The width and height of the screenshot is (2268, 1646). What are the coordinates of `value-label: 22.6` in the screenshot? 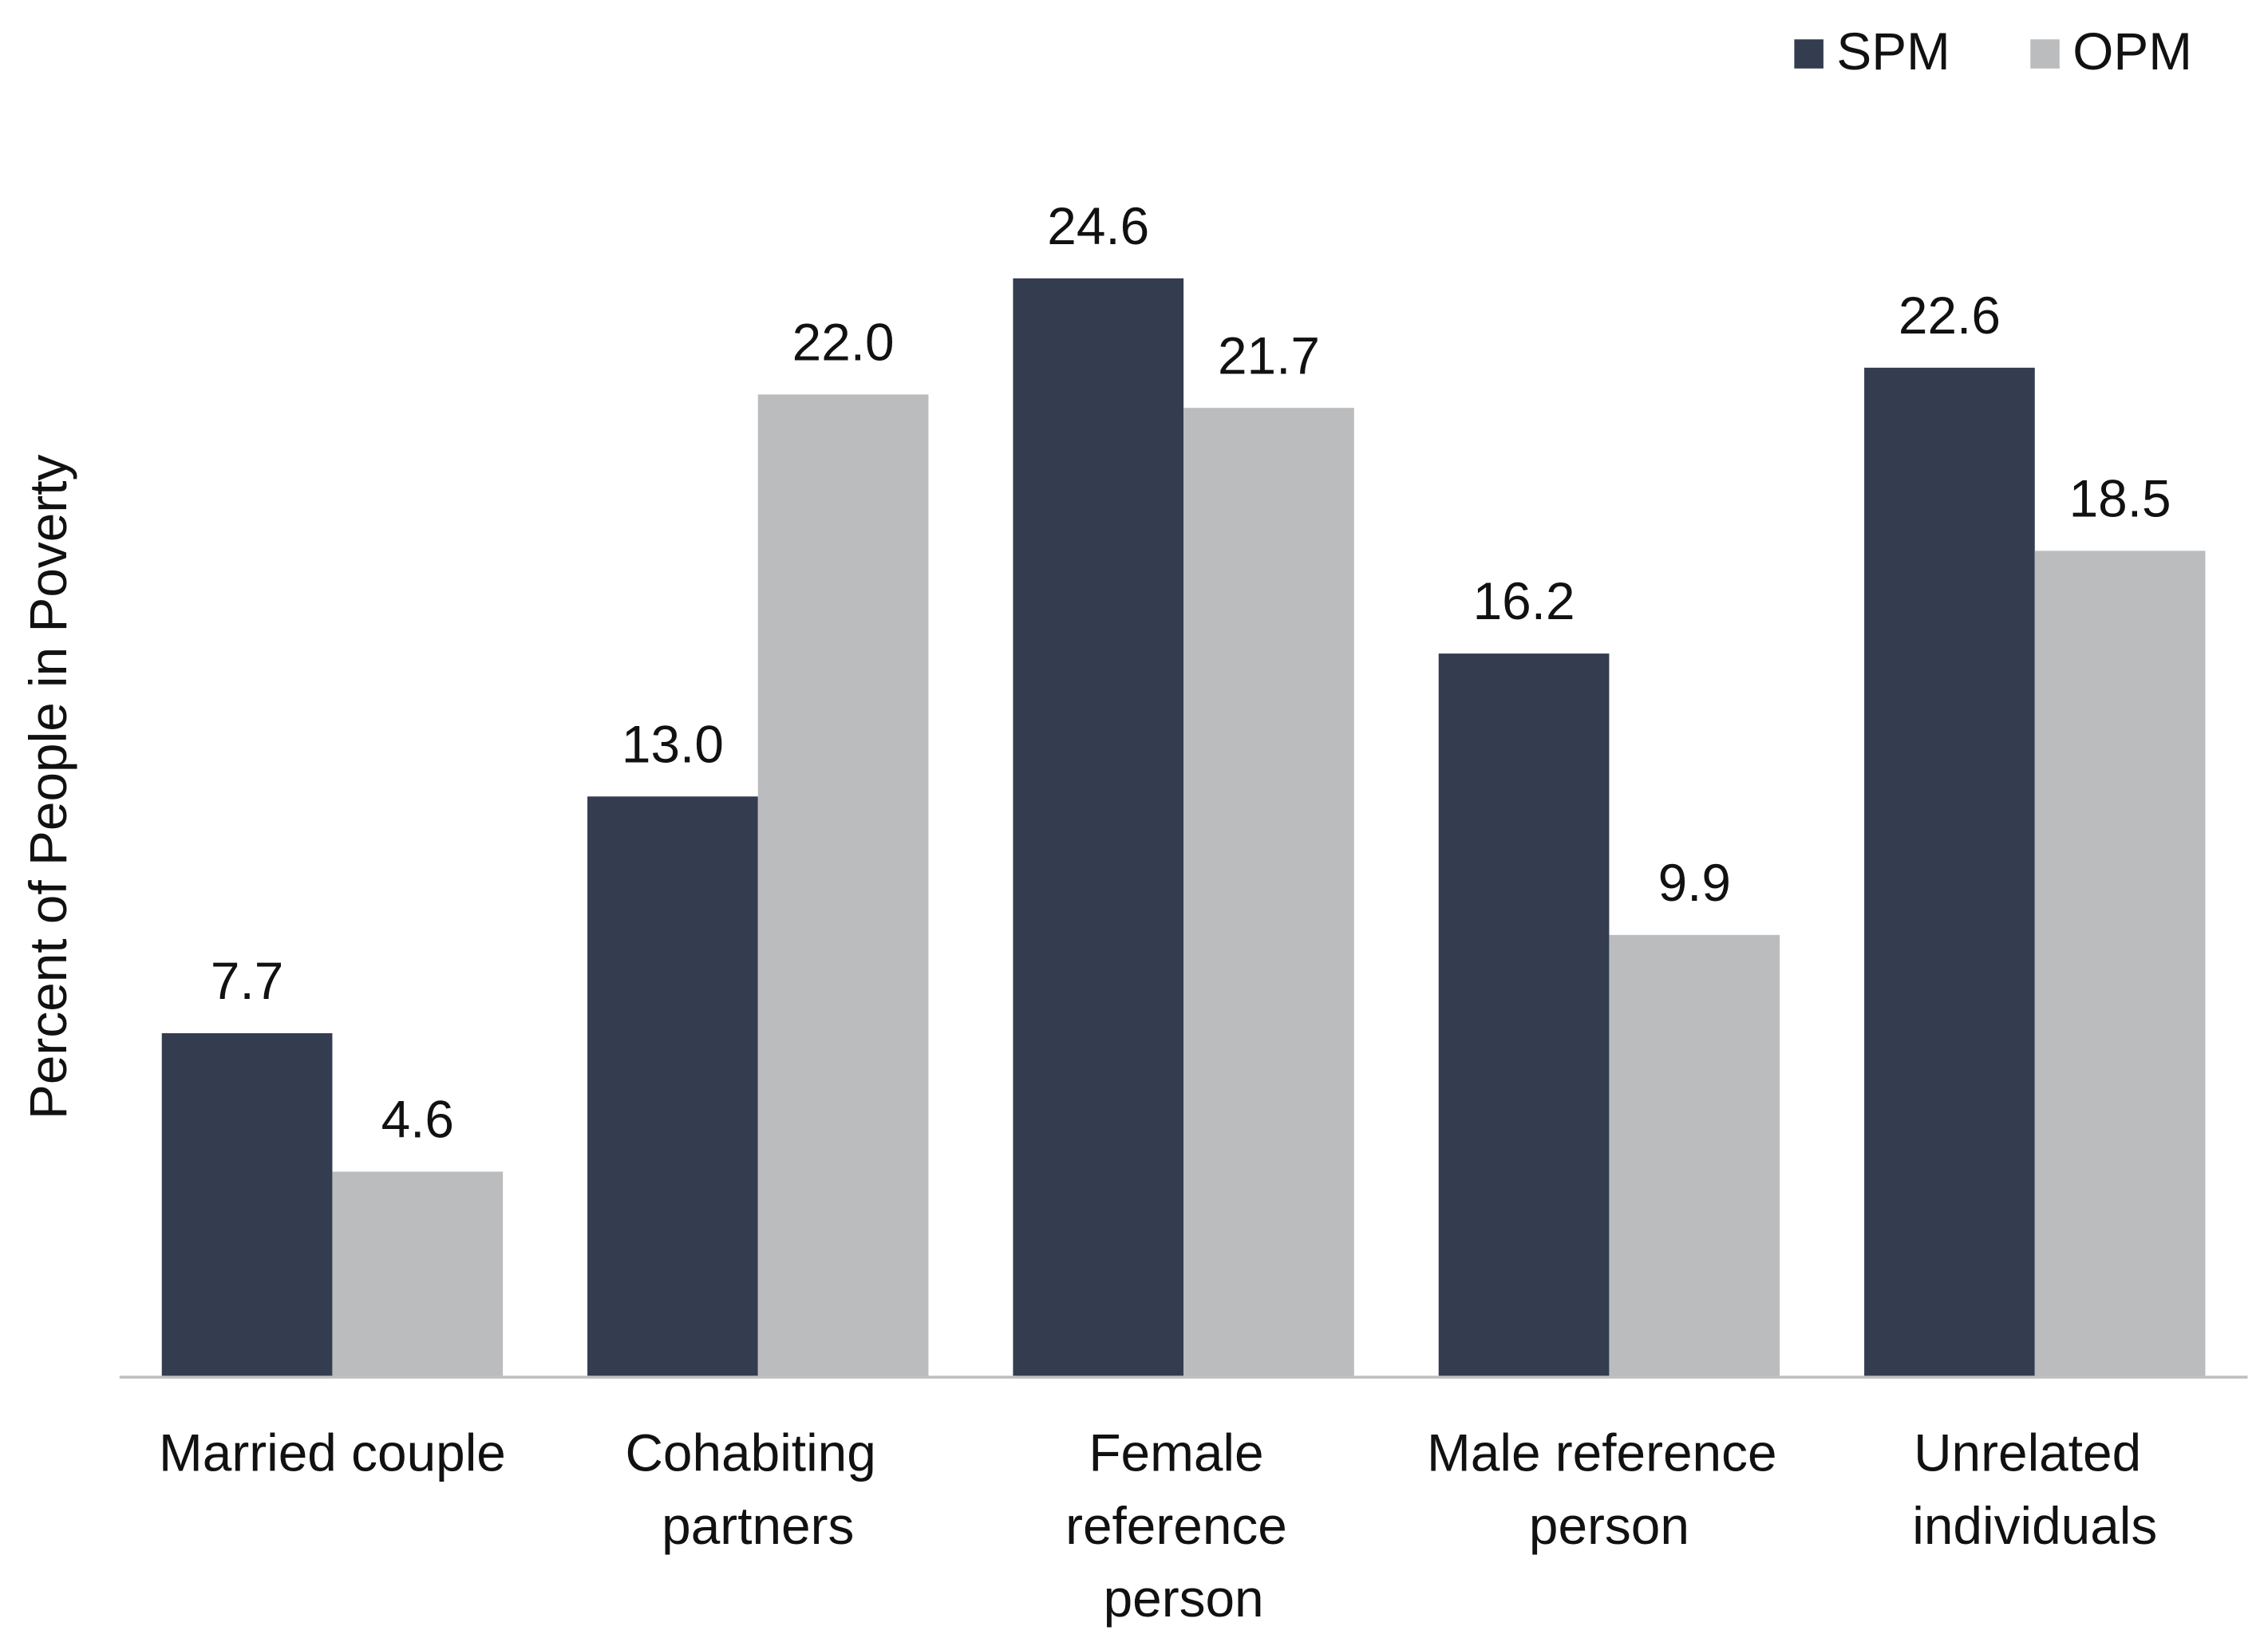 It's located at (1950, 315).